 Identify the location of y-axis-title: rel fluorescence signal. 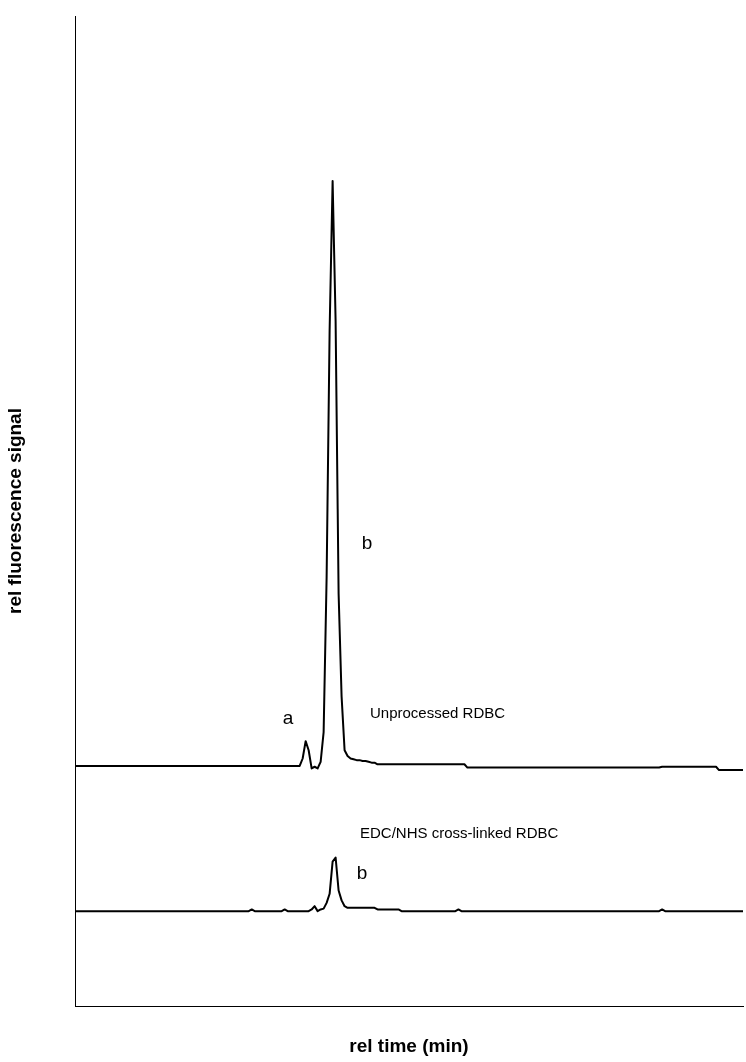
(14, 511).